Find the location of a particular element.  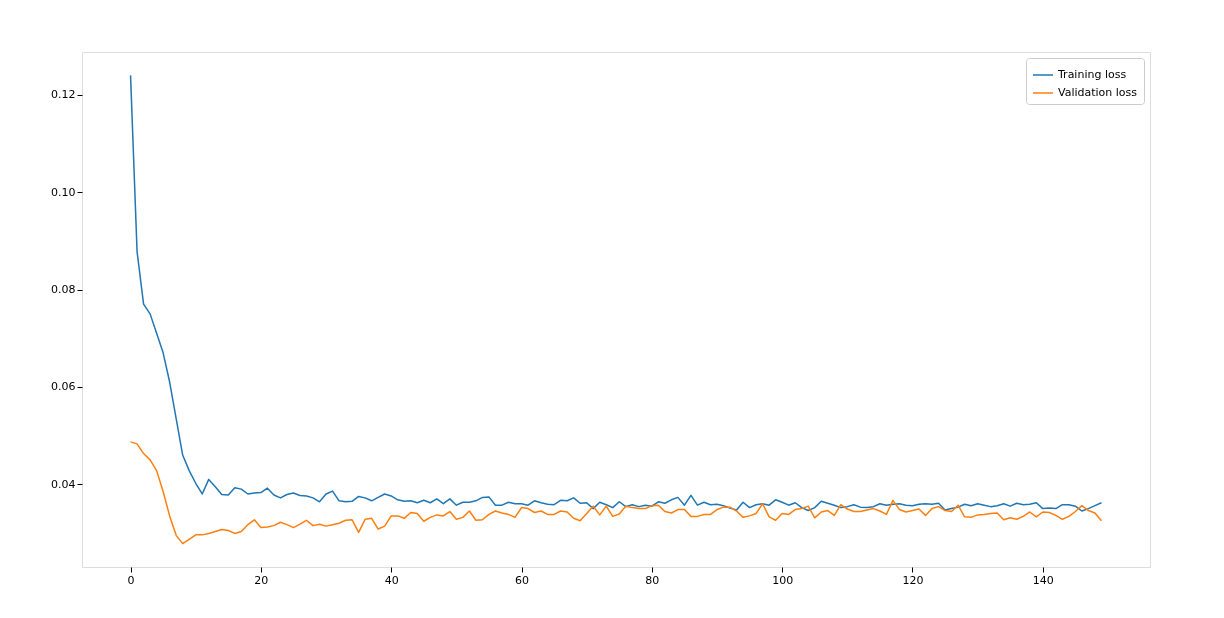

y-tick-label: 0.12 is located at coordinates (63, 95).